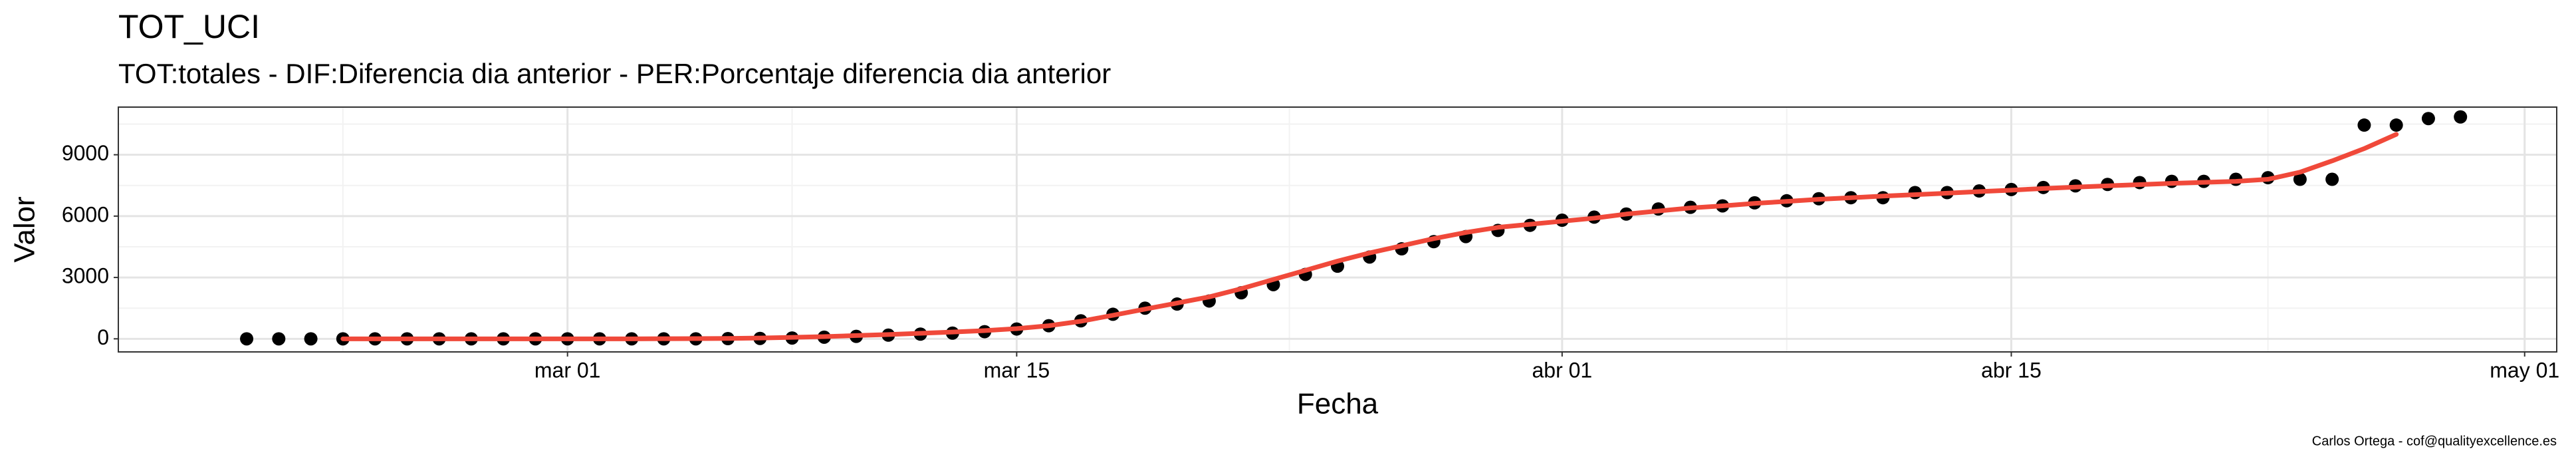  What do you see at coordinates (567, 370) in the screenshot?
I see `x-tick-label: mar 01` at bounding box center [567, 370].